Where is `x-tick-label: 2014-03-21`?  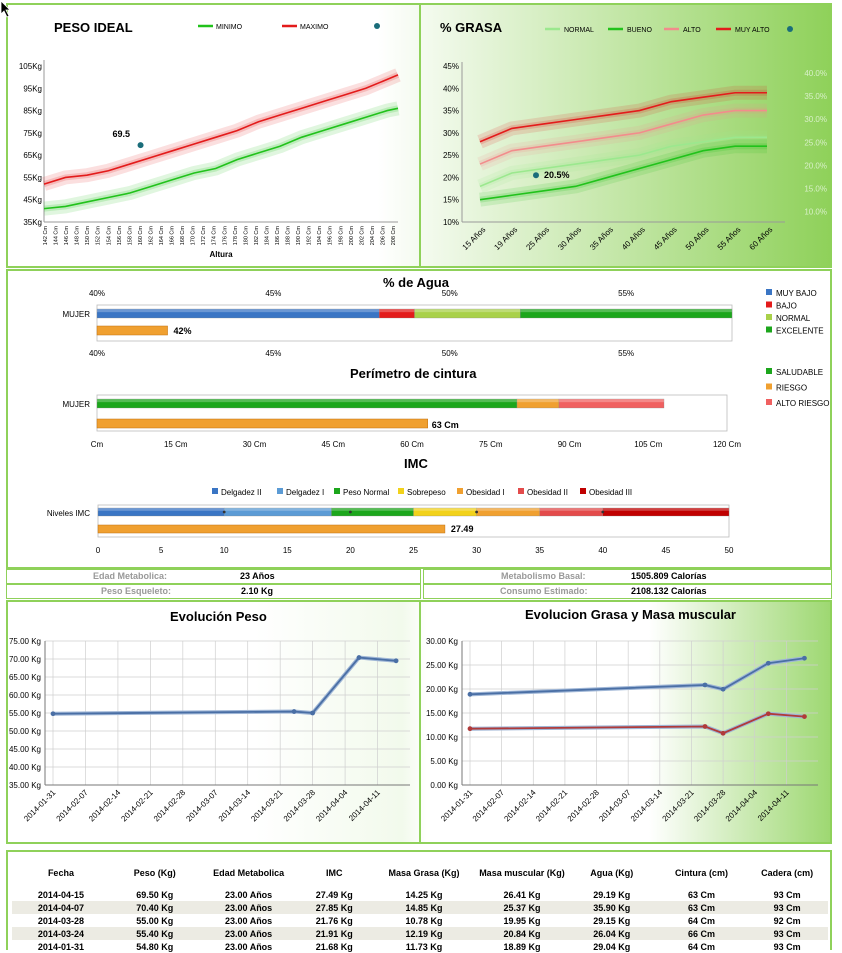 x-tick-label: 2014-03-21 is located at coordinates (679, 806).